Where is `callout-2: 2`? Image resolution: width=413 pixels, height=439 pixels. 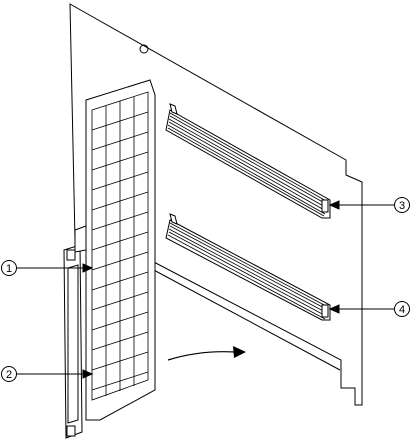 callout-2: 2 is located at coordinates (9, 374).